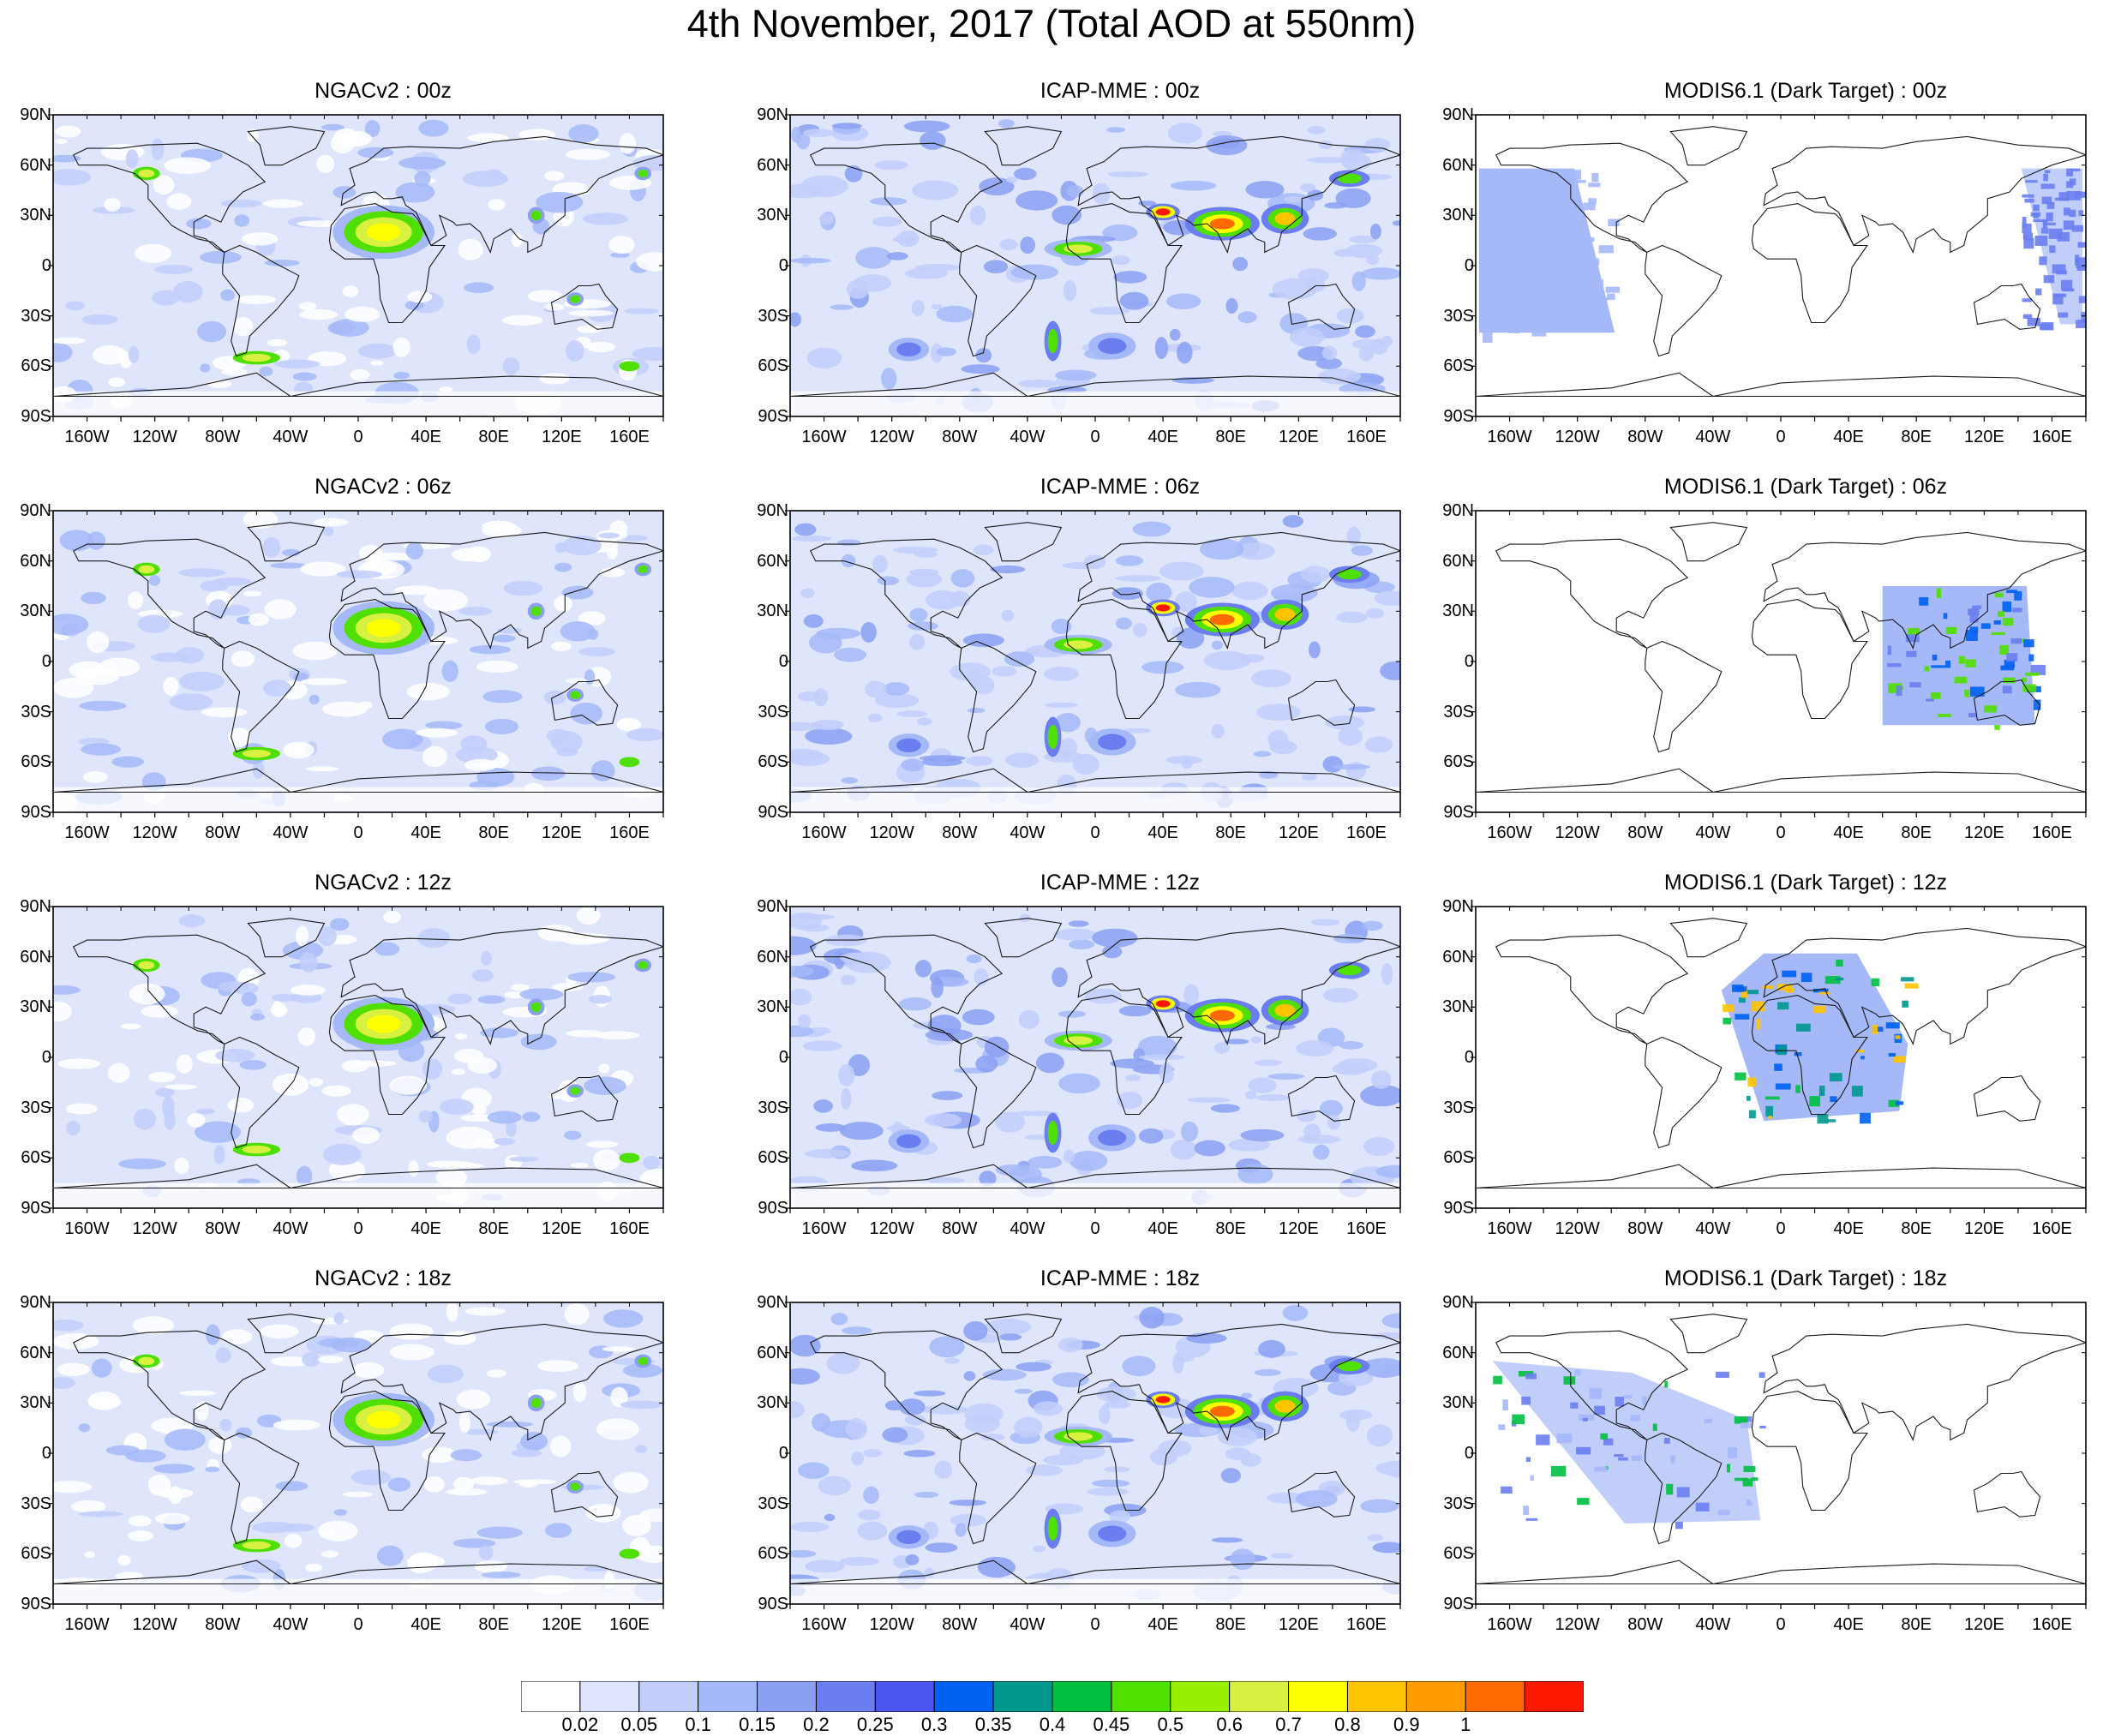  Describe the element at coordinates (1406, 1724) in the screenshot. I see `colorbar-tick-label: 0.9` at that location.